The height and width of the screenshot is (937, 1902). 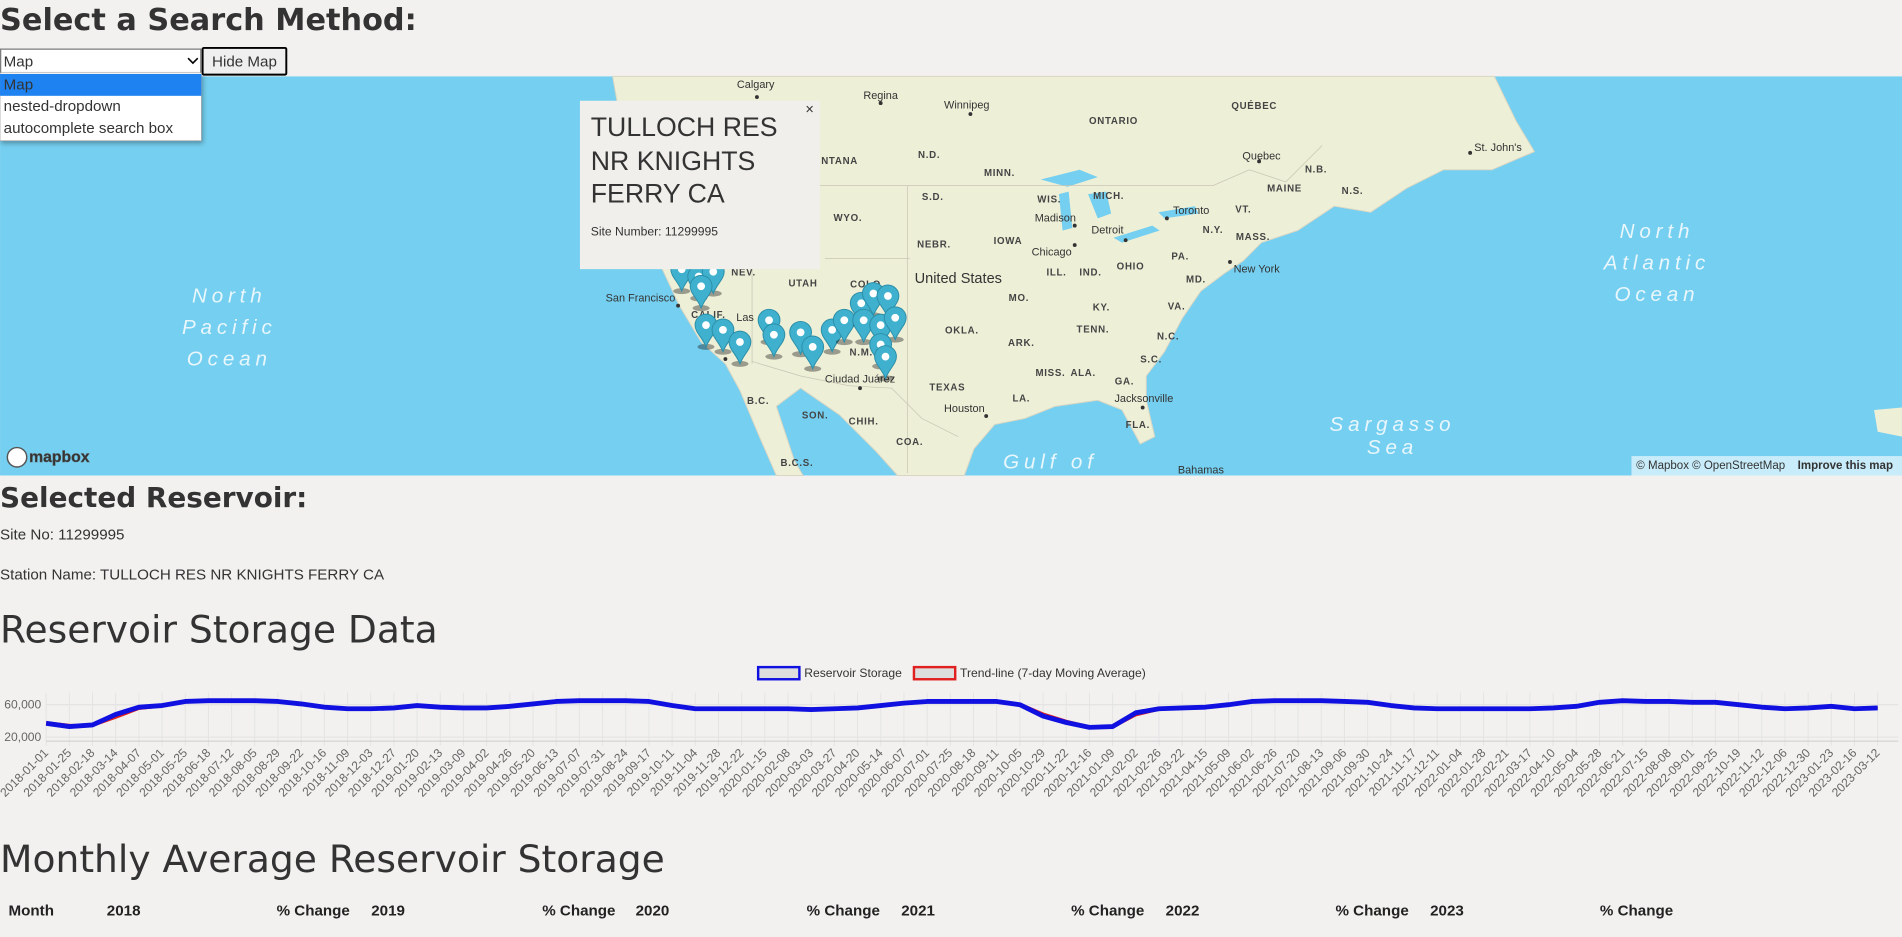 What do you see at coordinates (653, 910) in the screenshot?
I see `table-header-cell: 2020` at bounding box center [653, 910].